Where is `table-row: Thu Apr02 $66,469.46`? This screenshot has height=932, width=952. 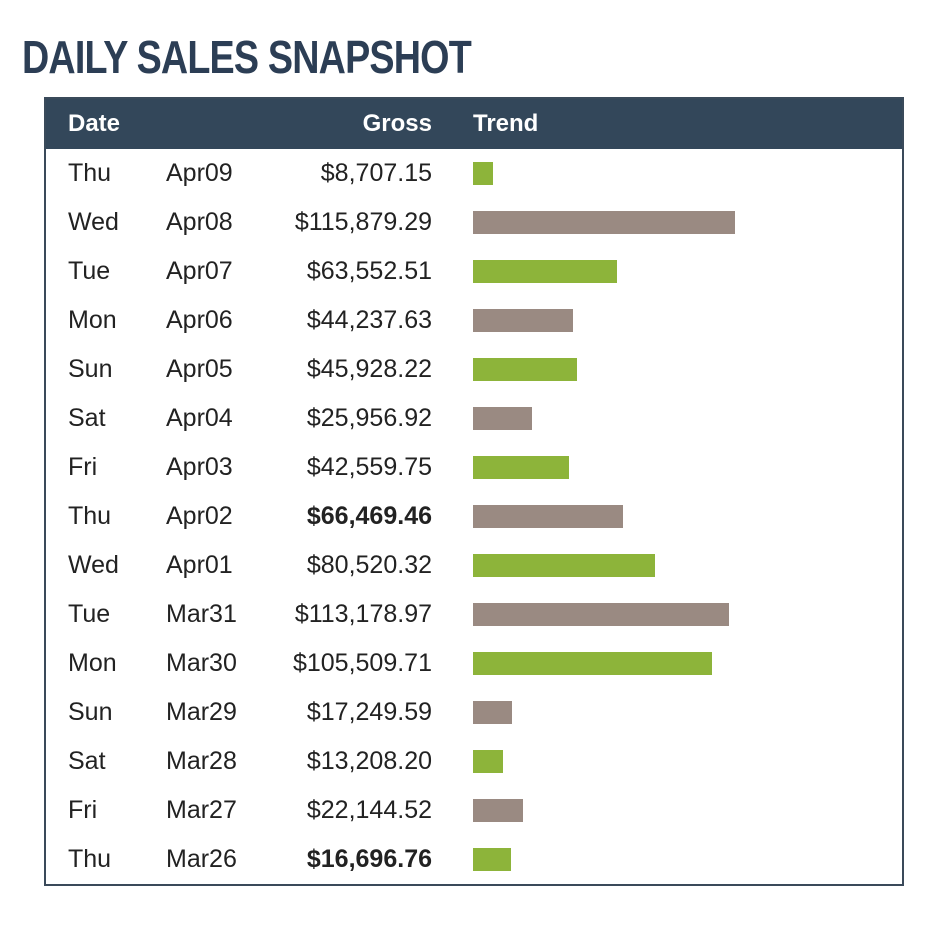 table-row: Thu Apr02 $66,469.46 is located at coordinates (474, 516).